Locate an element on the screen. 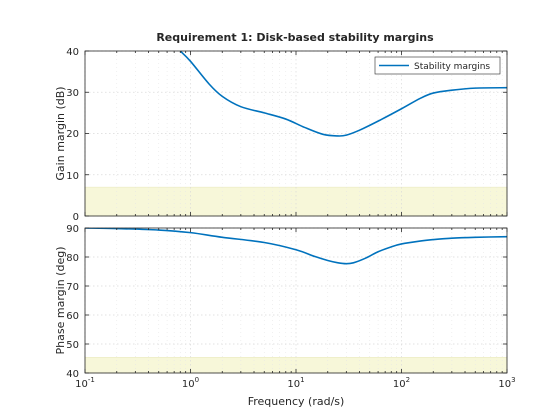 This screenshot has width=560, height=420. phase-margin-line is located at coordinates (296, 246).